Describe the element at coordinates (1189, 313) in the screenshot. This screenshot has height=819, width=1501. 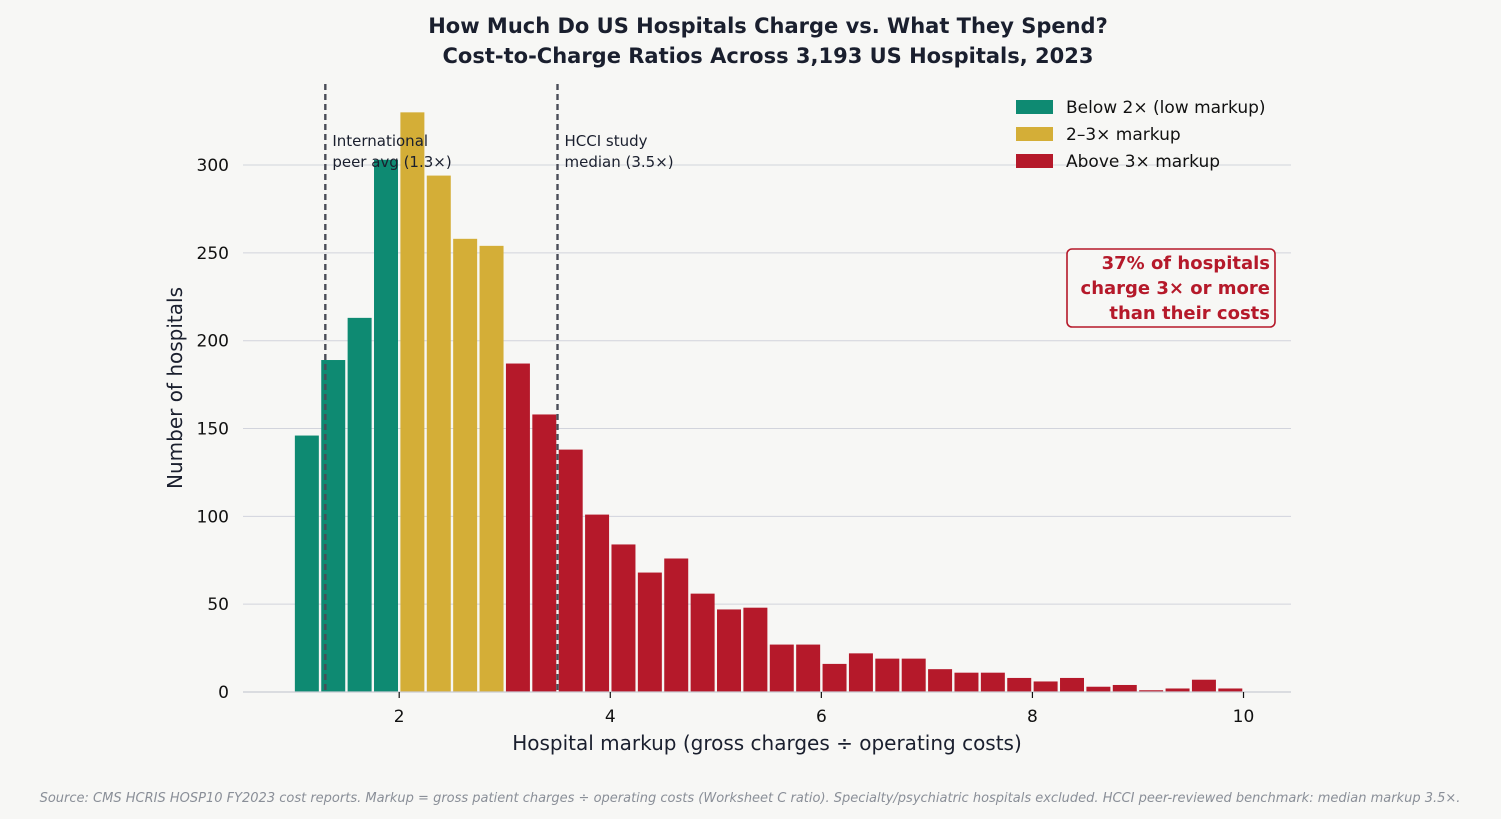
I see `callout-text: than their costs` at that location.